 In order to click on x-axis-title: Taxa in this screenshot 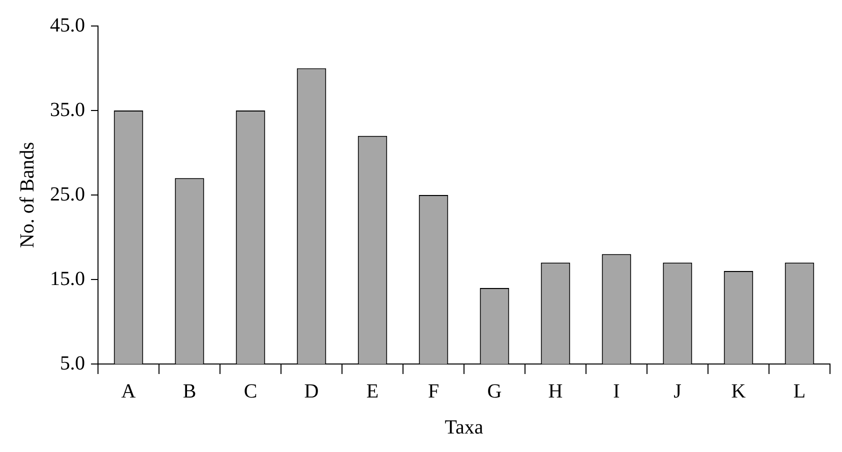, I will do `click(464, 427)`.